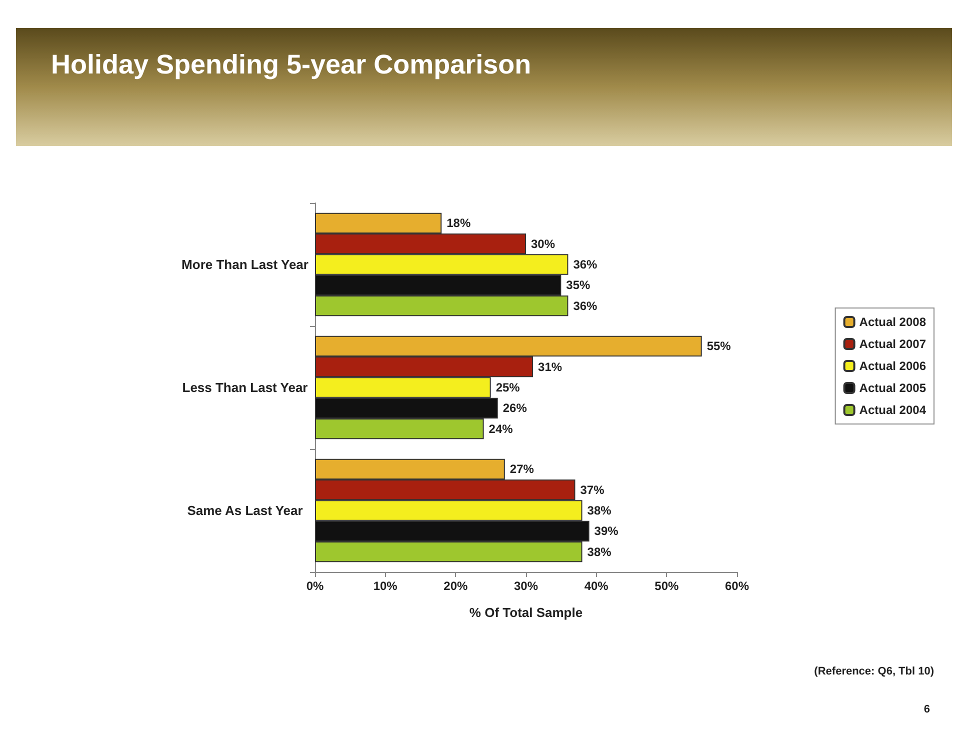 The width and height of the screenshot is (960, 732). Describe the element at coordinates (245, 387) in the screenshot. I see `y-tick-label: Less Than Last Year` at that location.